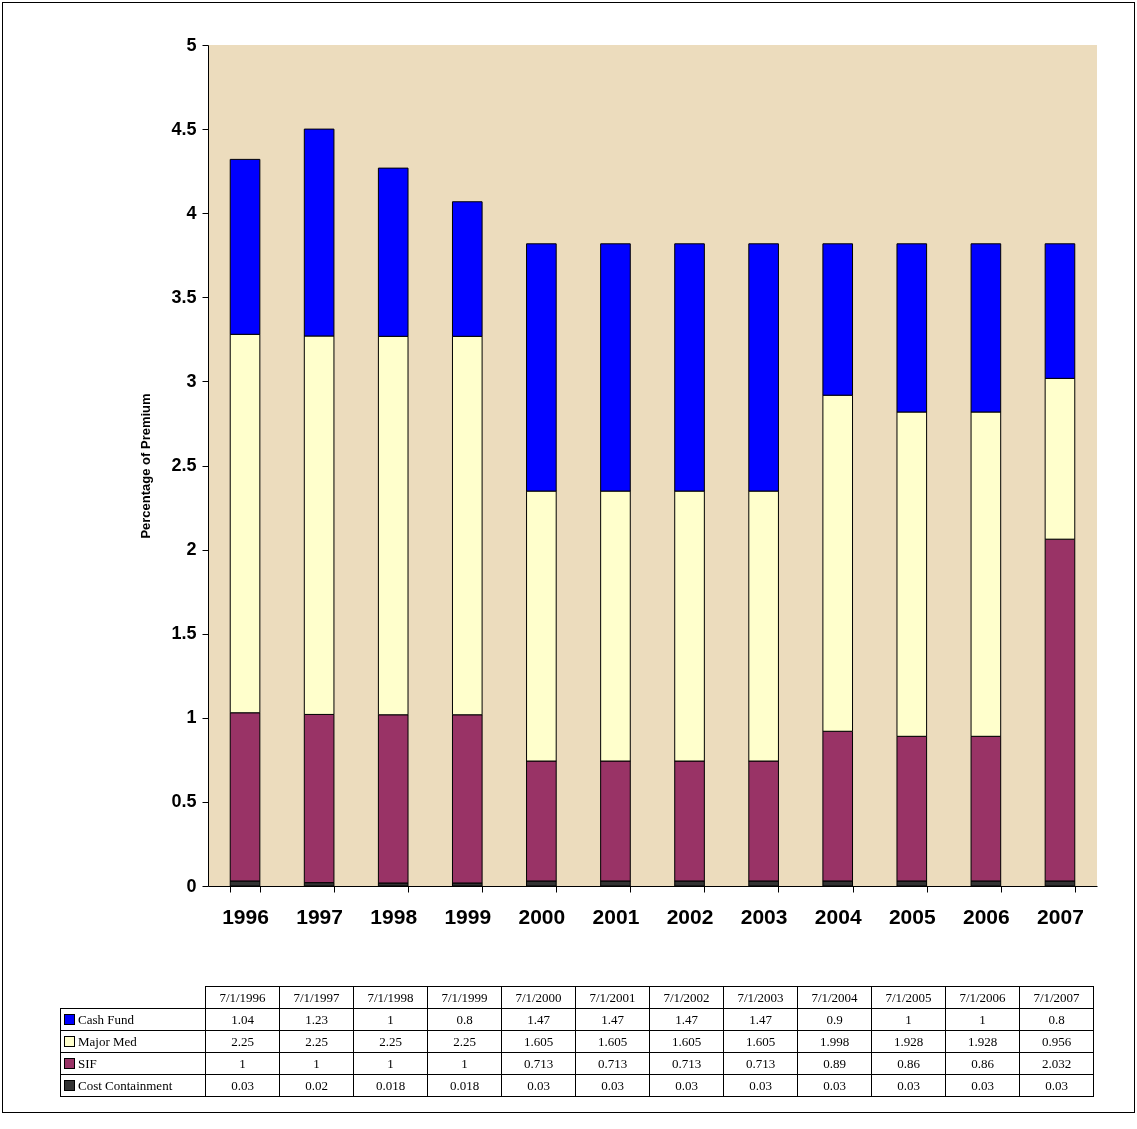  I want to click on x-tick-label: 2004, so click(838, 916).